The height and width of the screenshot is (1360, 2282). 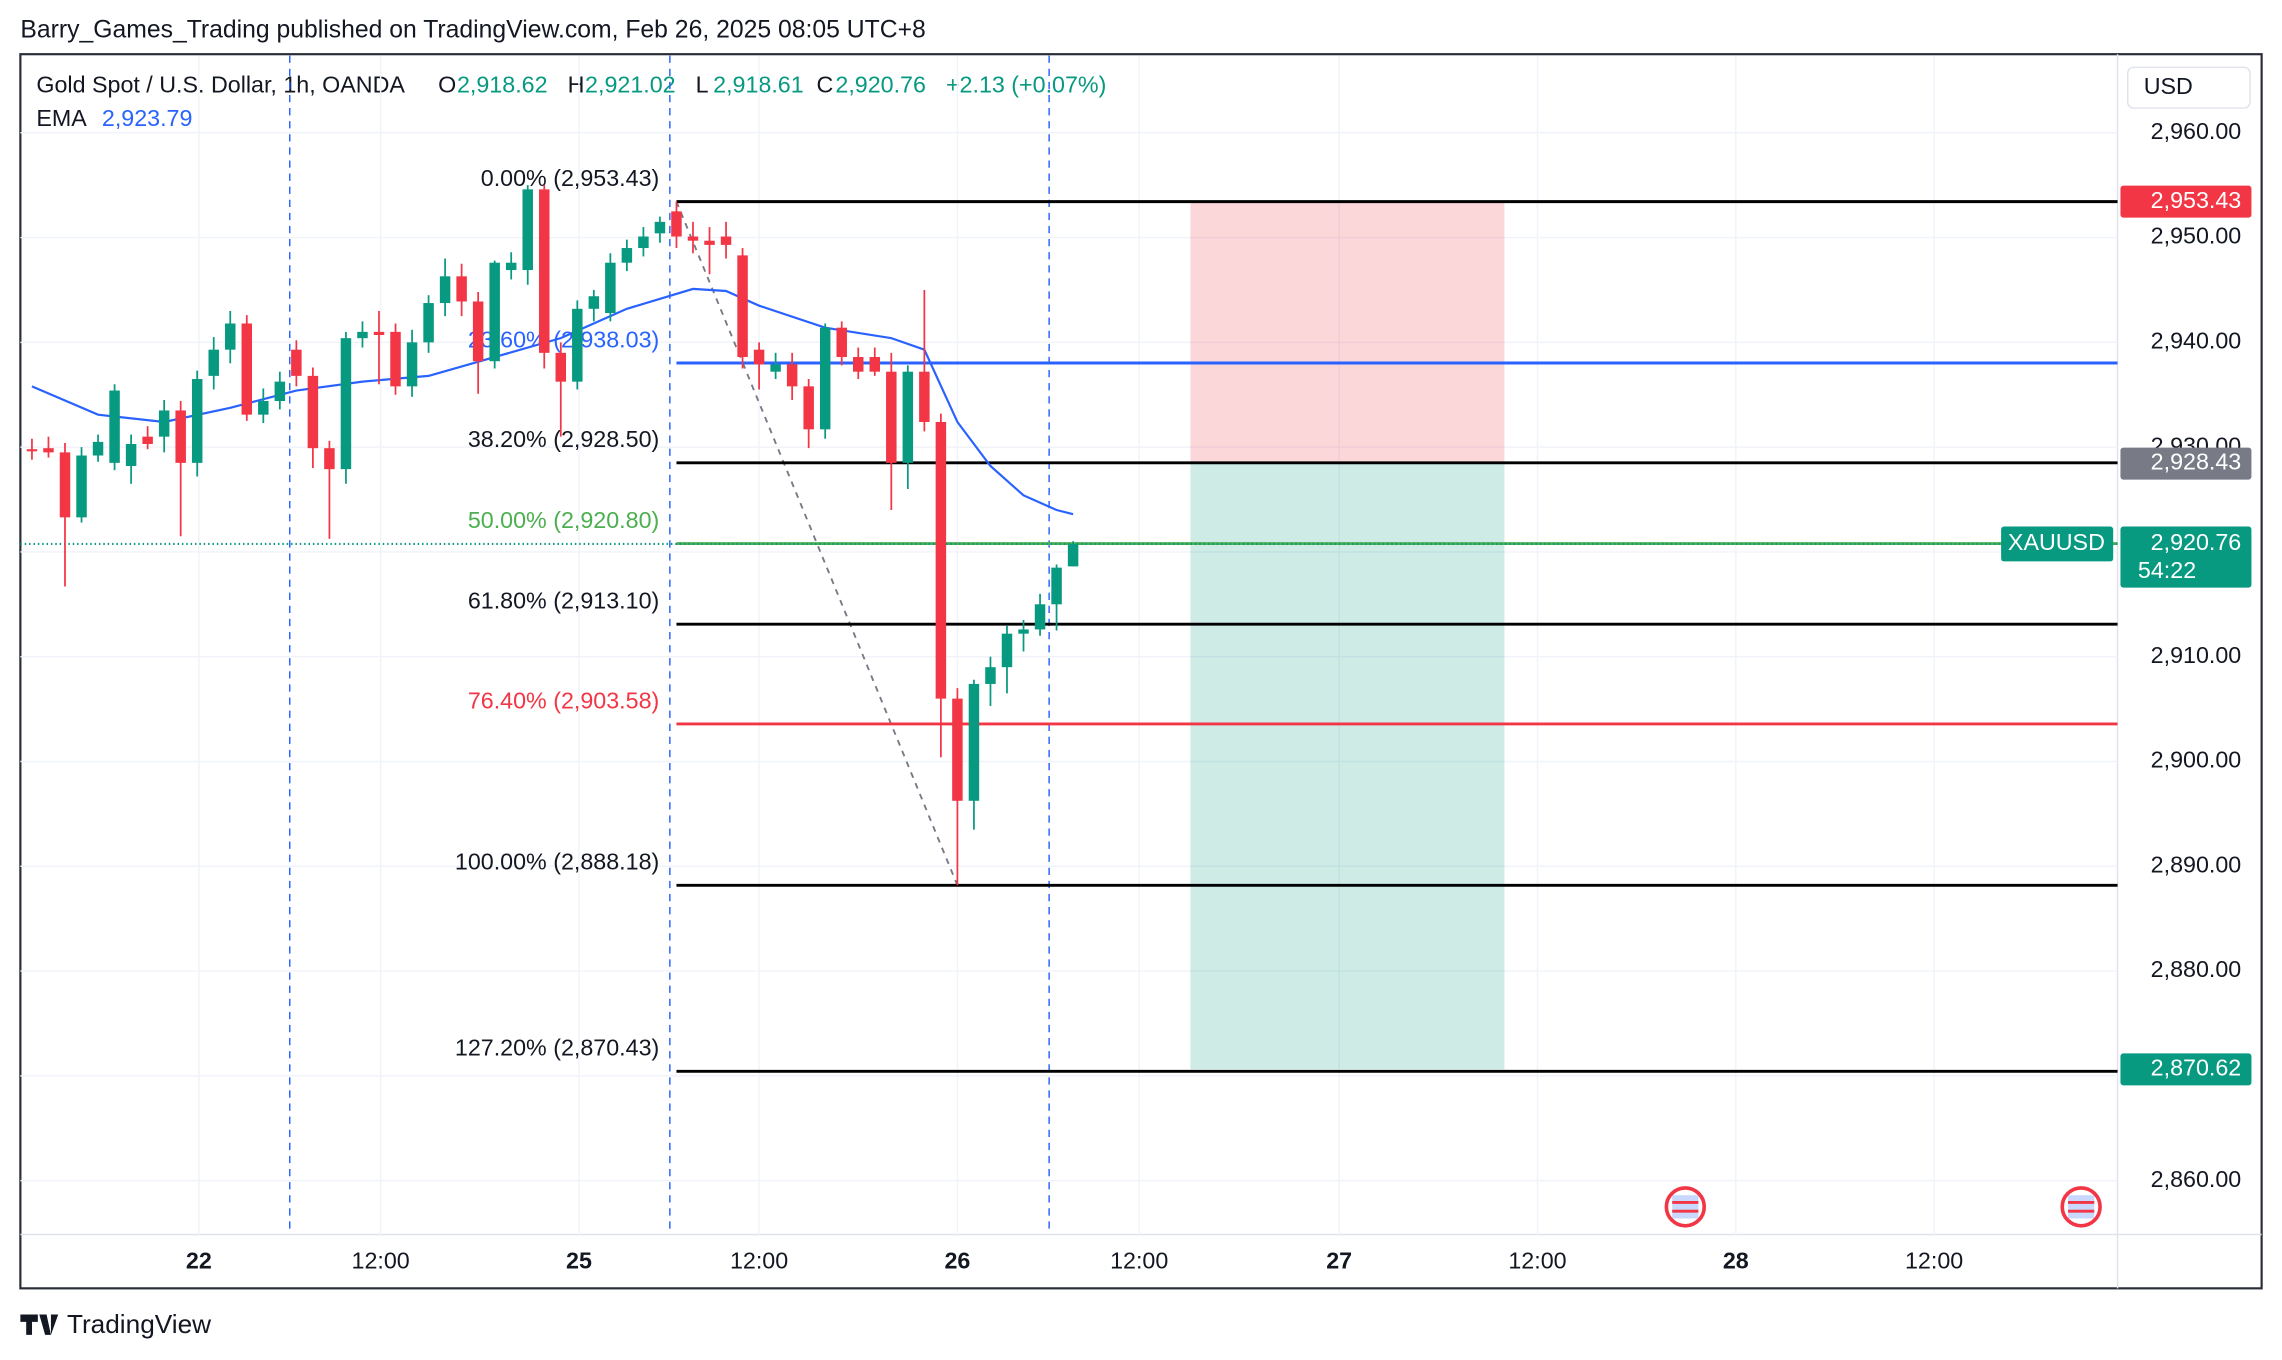 What do you see at coordinates (2196, 200) in the screenshot?
I see `price-tag-label: 2,953.43` at bounding box center [2196, 200].